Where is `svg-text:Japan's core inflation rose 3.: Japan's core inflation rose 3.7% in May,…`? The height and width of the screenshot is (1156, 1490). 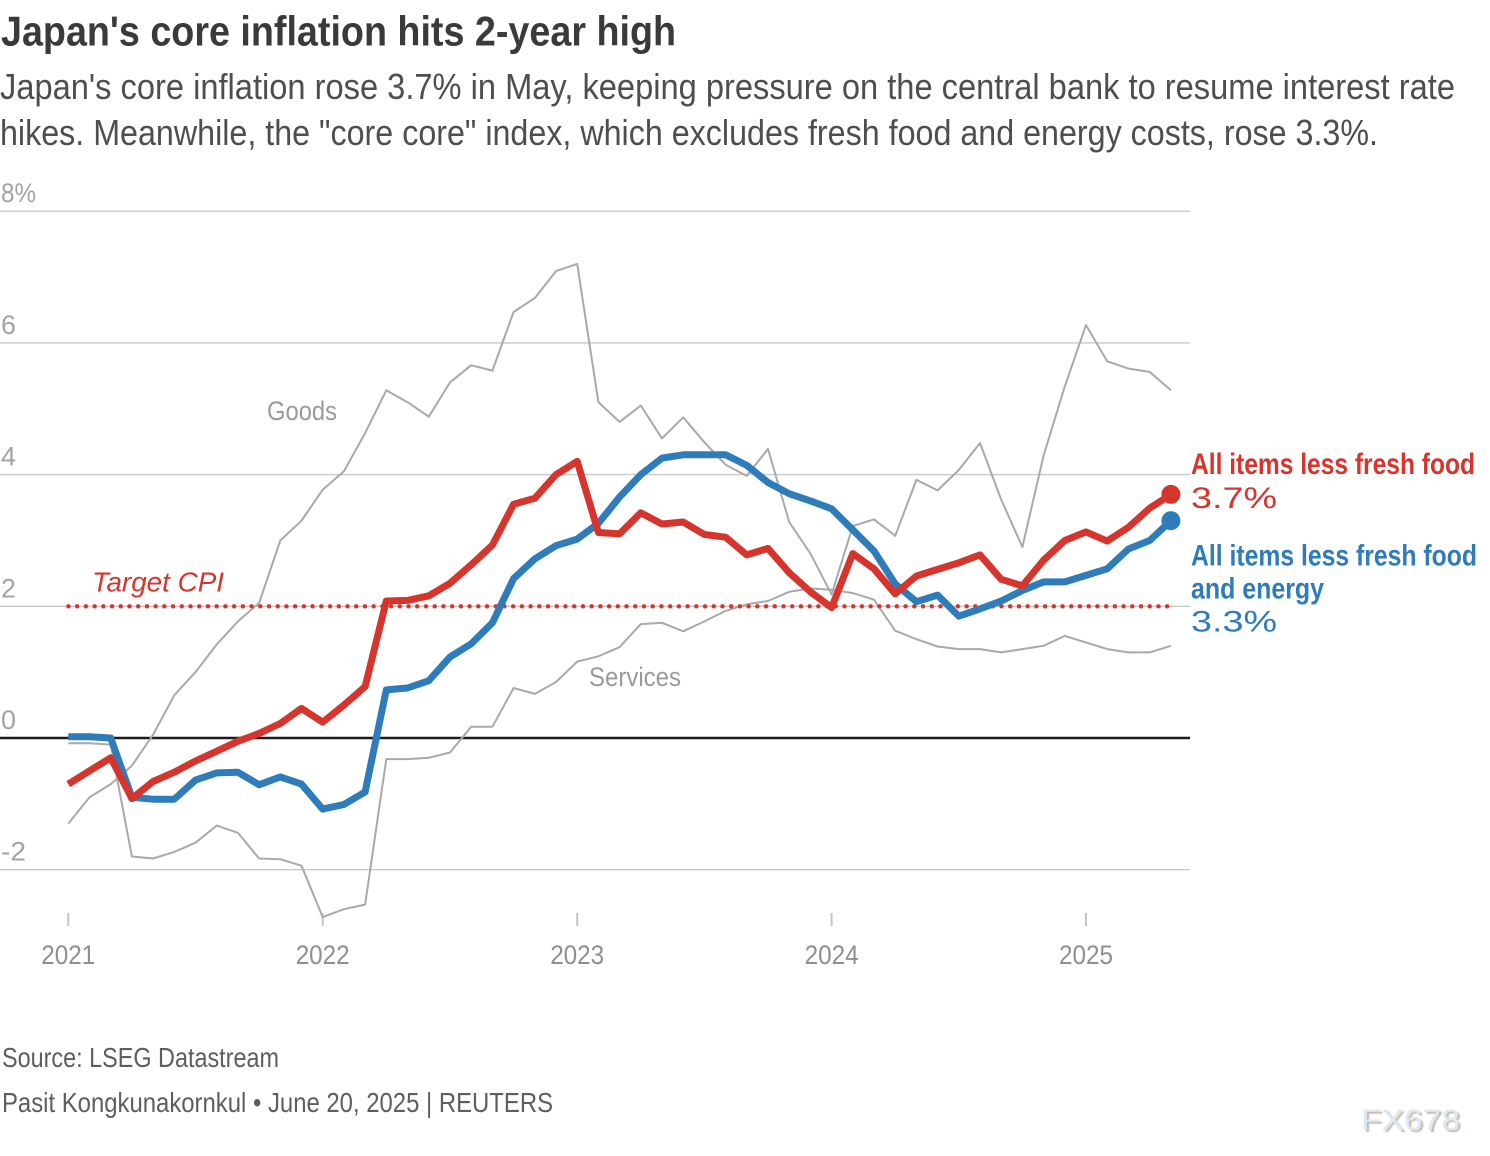 svg-text:Japan's core inflation rose 3.: Japan's core inflation rose 3.7% in May,… is located at coordinates (727, 86).